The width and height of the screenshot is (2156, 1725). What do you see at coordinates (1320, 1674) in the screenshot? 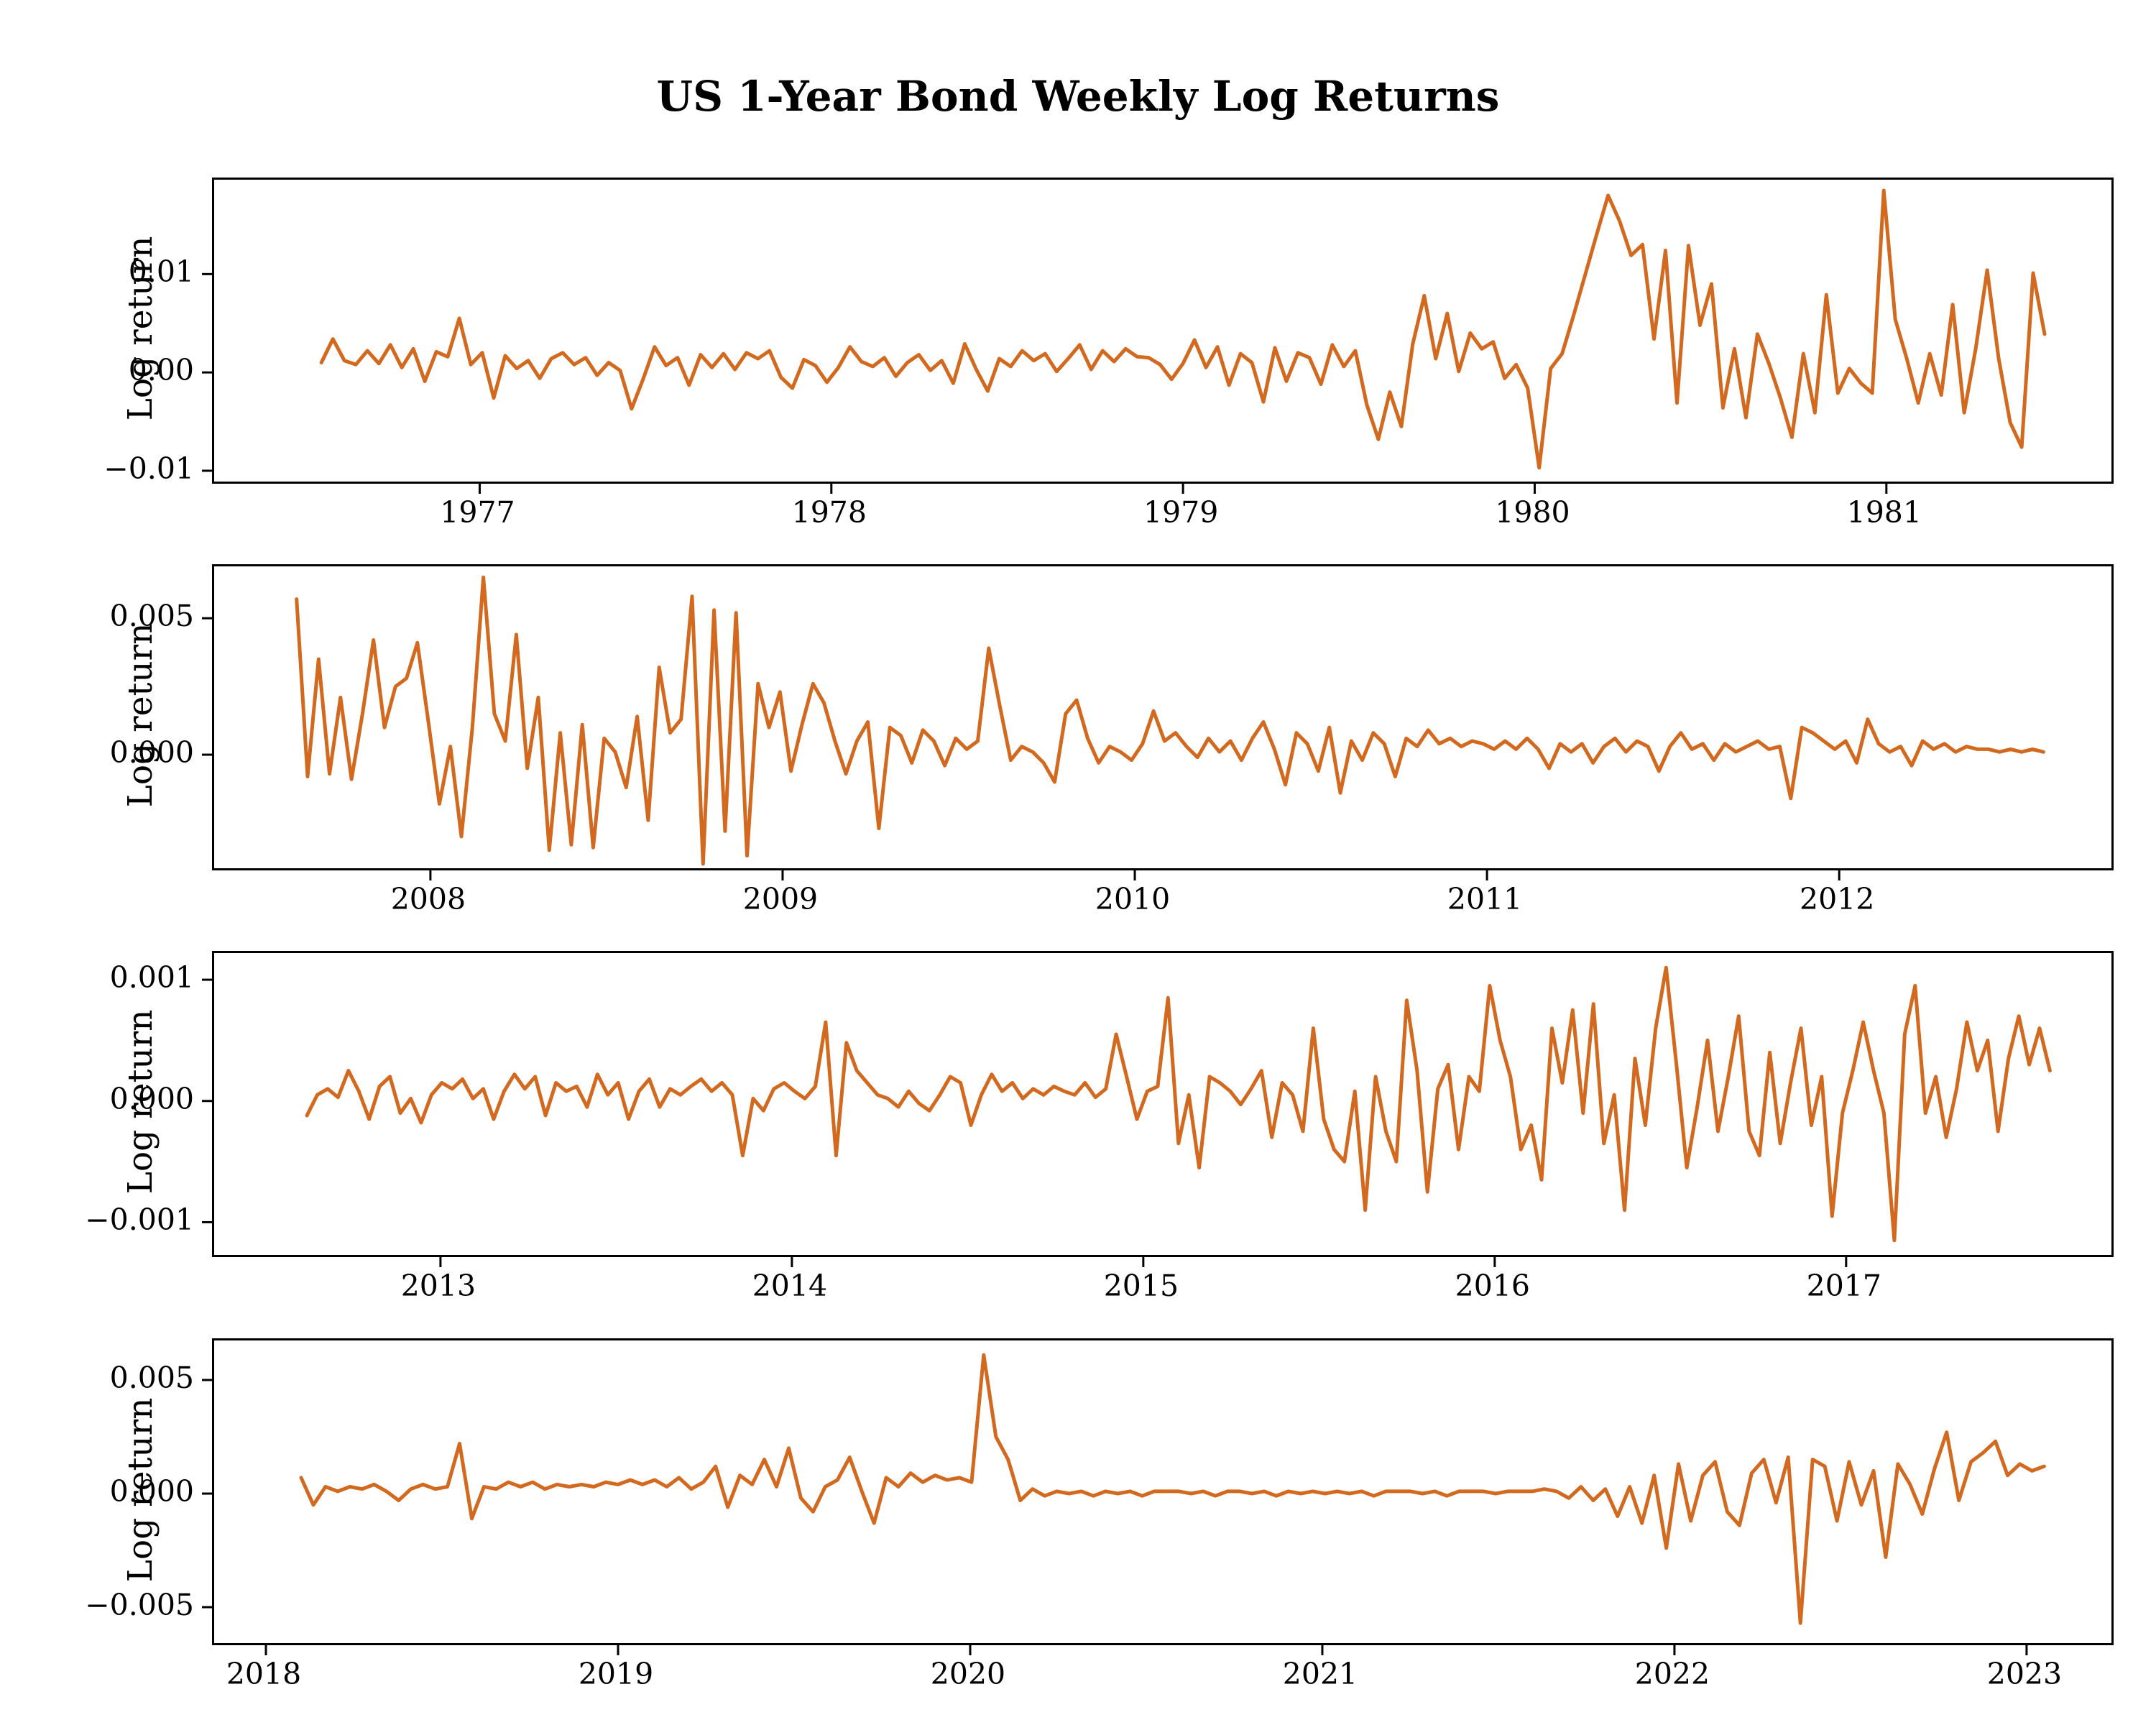
I see `x-tick-label: 2021` at bounding box center [1320, 1674].